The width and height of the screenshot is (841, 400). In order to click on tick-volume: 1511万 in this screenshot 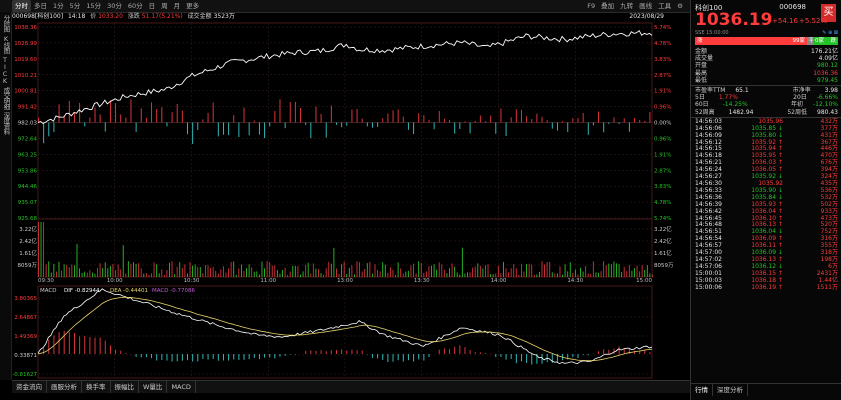, I will do `click(827, 287)`.